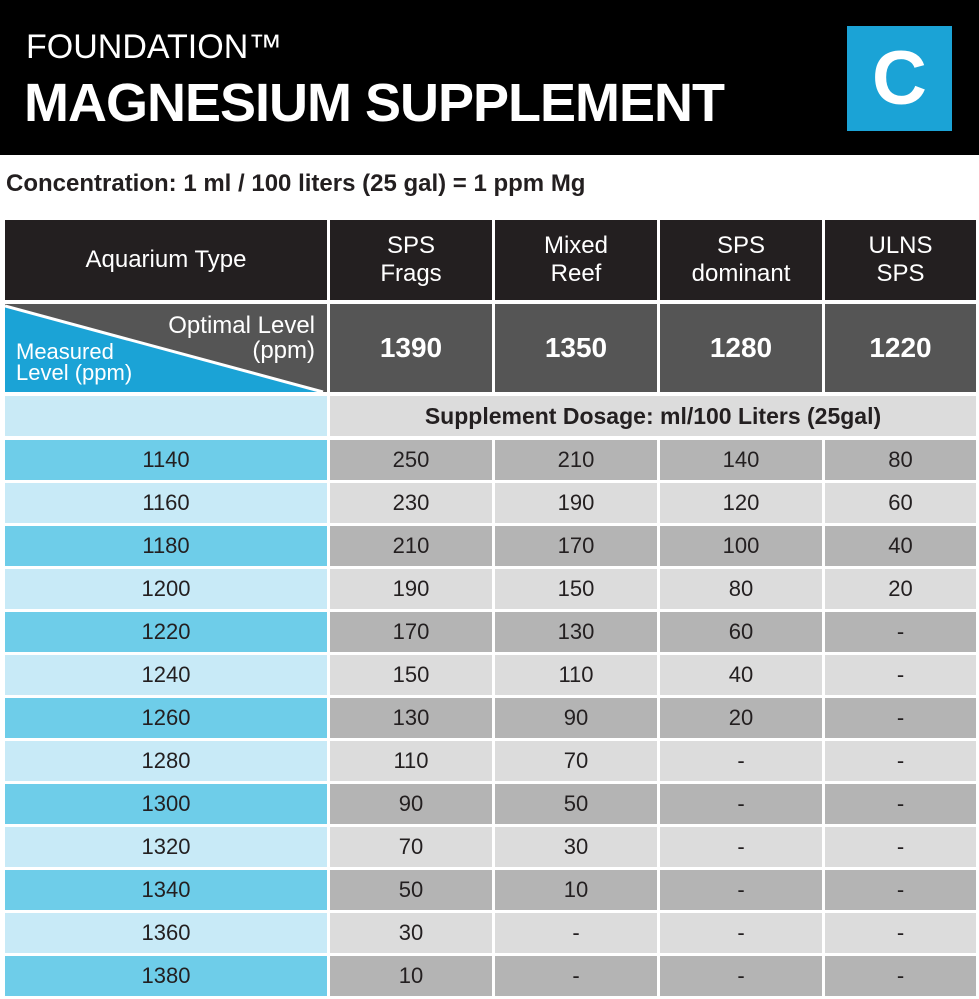 The height and width of the screenshot is (999, 979). I want to click on measured-level: 1240, so click(166, 675).